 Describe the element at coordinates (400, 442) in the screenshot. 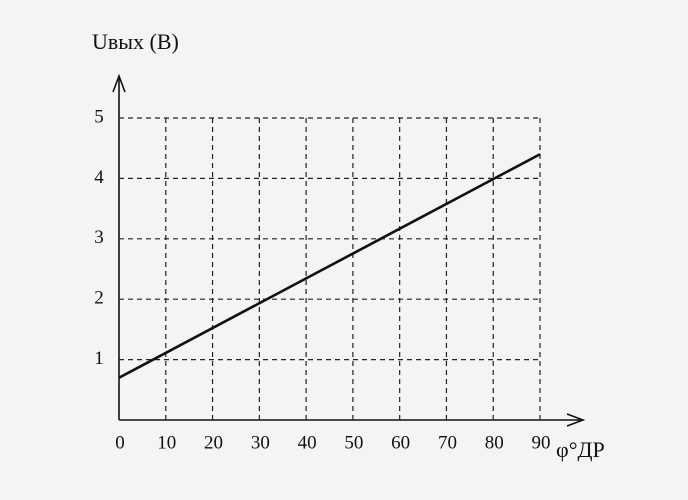

I see `x-tick-label: 60` at that location.